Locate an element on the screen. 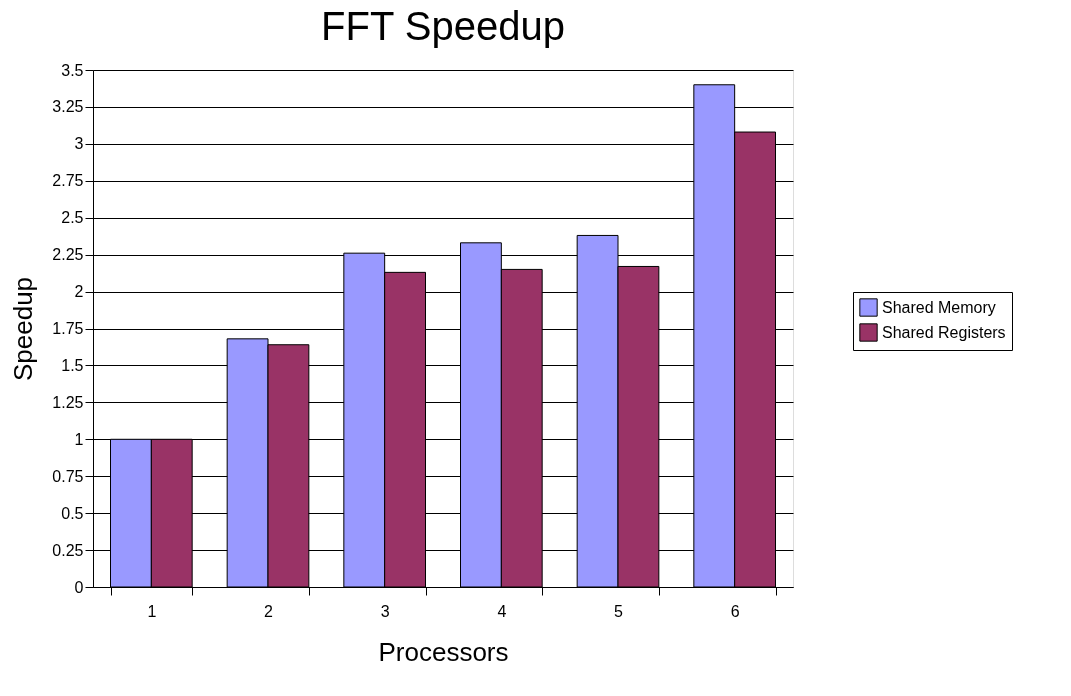  y-tick-label: 3.25 is located at coordinates (68, 107).